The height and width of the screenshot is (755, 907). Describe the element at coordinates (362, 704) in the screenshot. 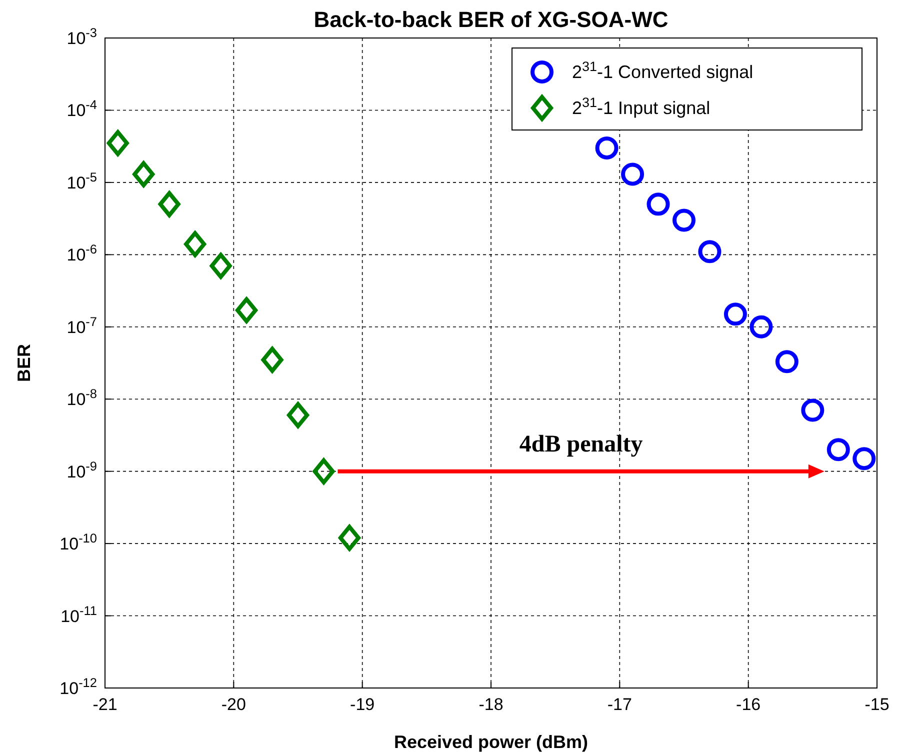

I see `x-tick-label: -19` at that location.